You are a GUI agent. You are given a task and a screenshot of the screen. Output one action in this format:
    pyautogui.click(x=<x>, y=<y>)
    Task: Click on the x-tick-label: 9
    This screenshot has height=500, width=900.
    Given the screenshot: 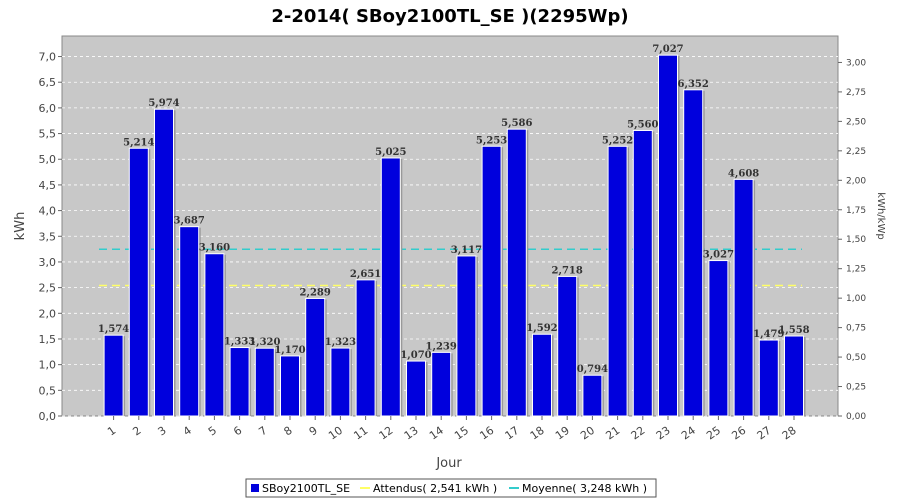 What is the action you would take?
    pyautogui.click(x=313, y=431)
    